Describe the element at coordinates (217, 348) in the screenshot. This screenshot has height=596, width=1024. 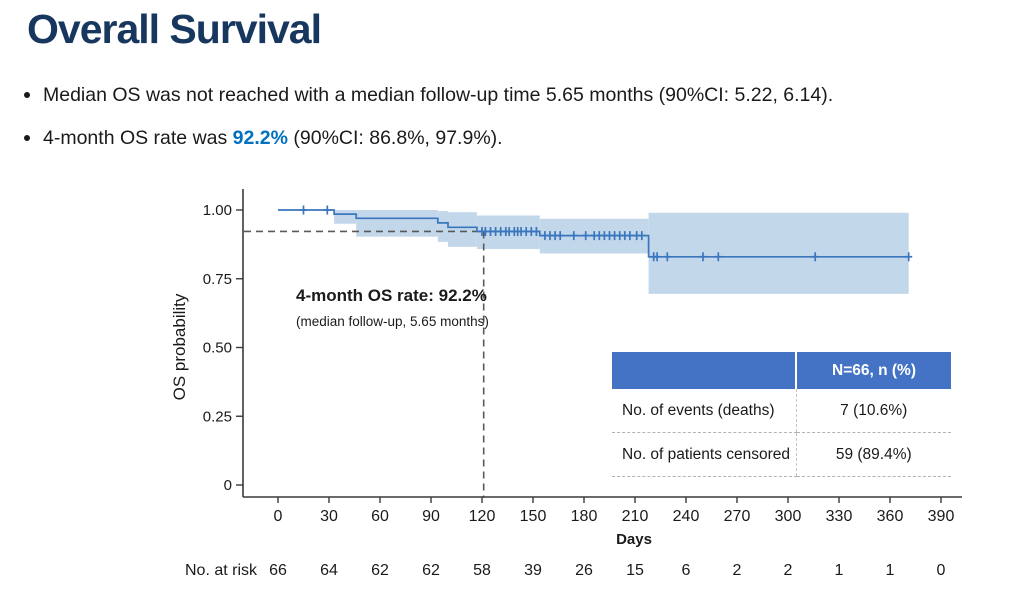
I see `svg-text: 0.50` at that location.